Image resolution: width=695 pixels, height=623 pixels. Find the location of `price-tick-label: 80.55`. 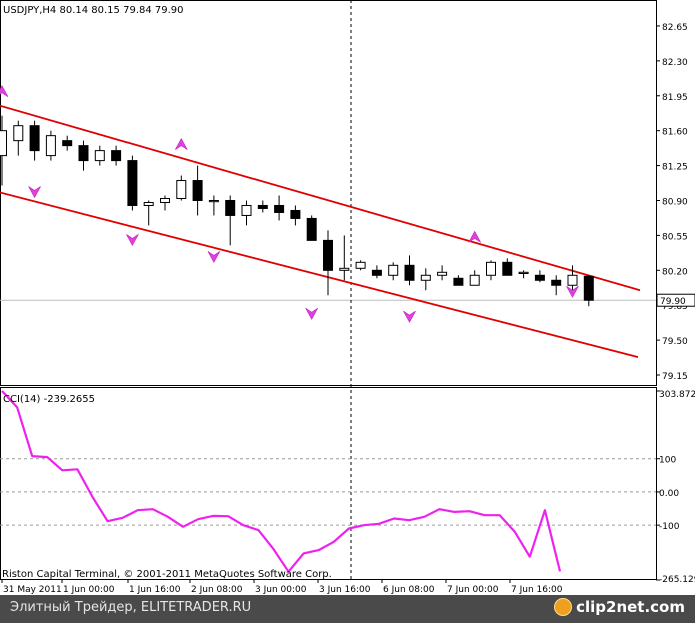

price-tick-label: 80.55 is located at coordinates (675, 237).